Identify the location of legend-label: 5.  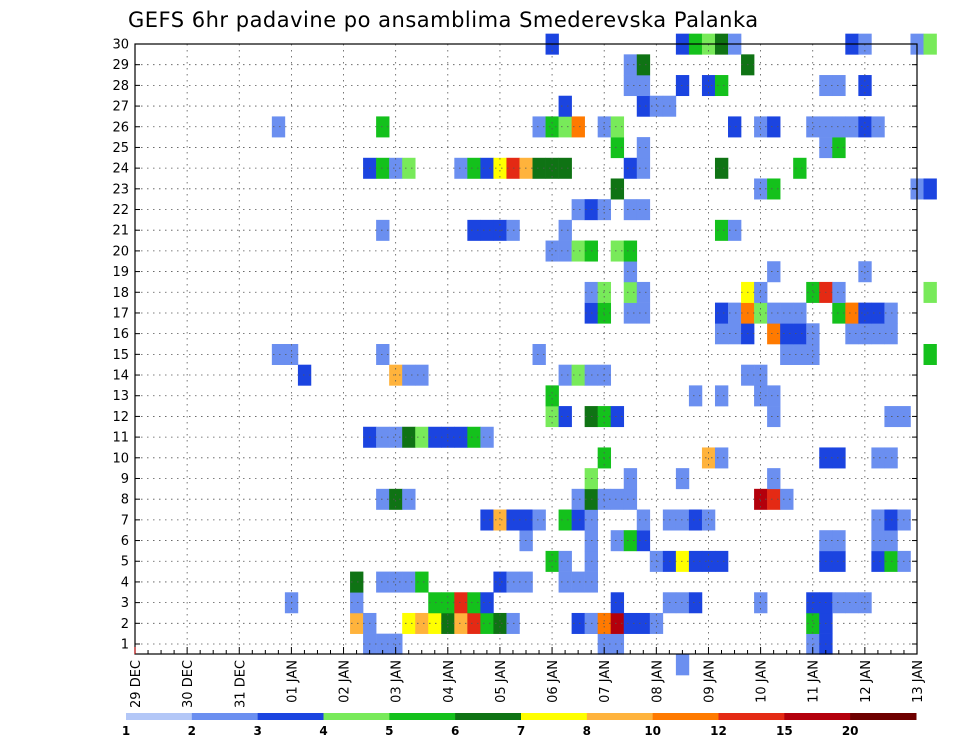
(389, 731).